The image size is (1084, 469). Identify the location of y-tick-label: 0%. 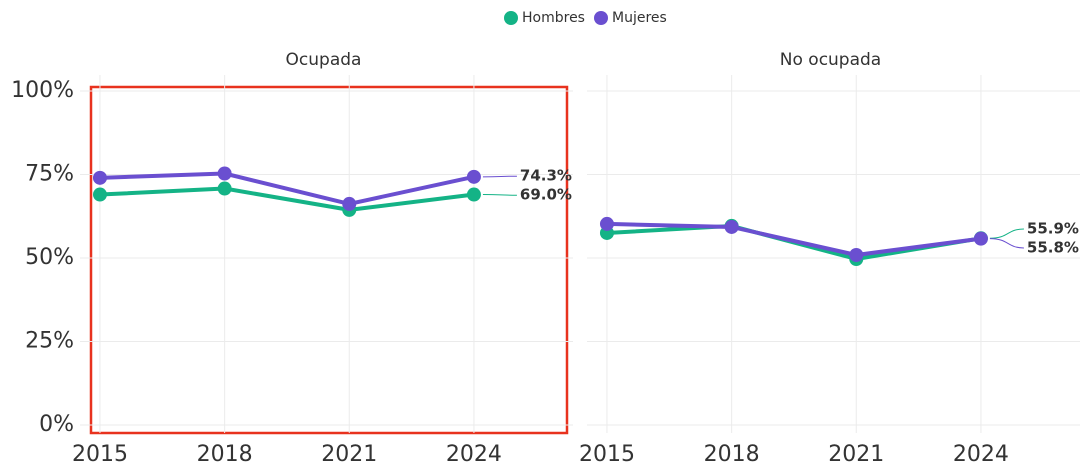
(56, 424).